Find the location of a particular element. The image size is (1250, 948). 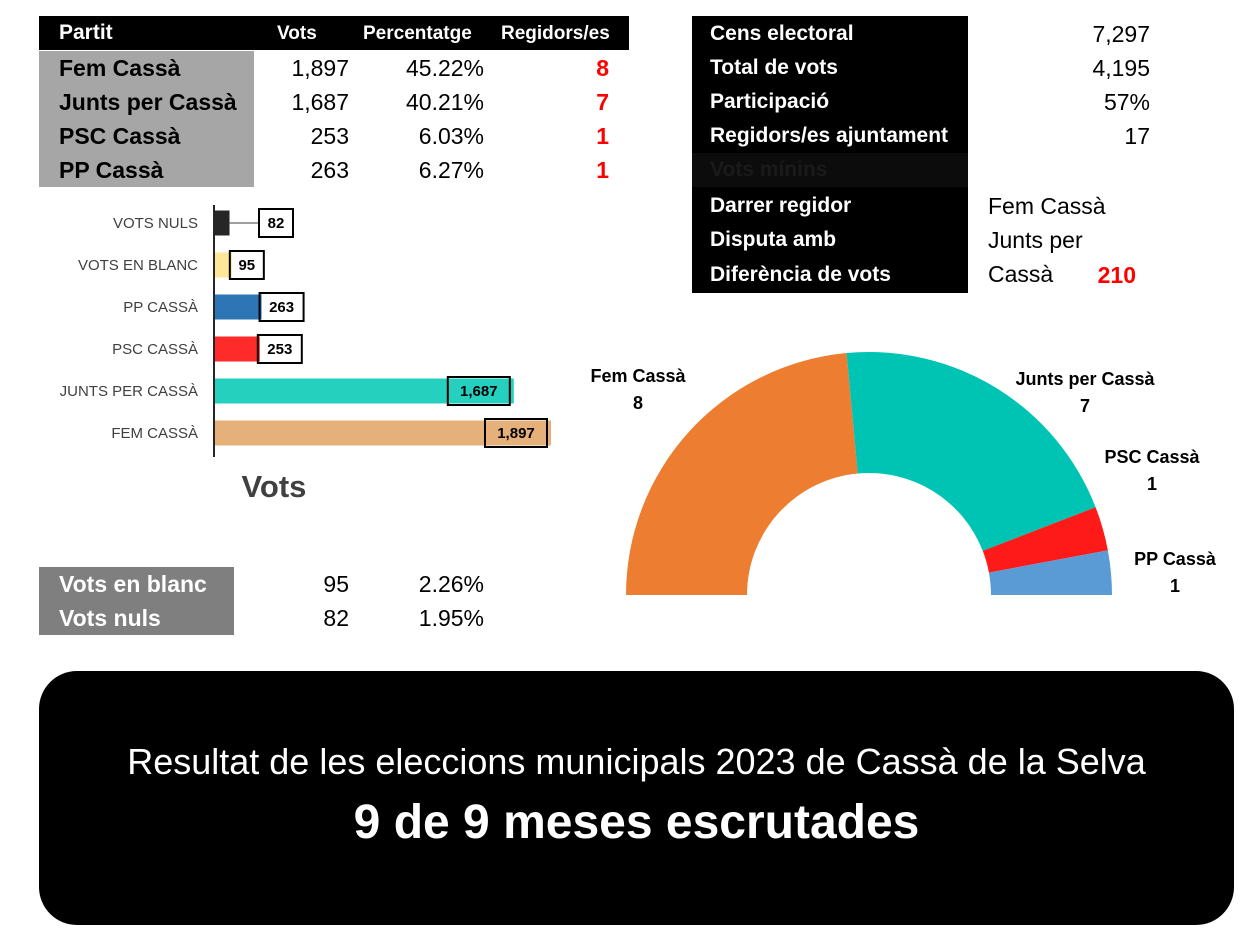

info-label: Regidors/es ajuntament is located at coordinates (829, 135).